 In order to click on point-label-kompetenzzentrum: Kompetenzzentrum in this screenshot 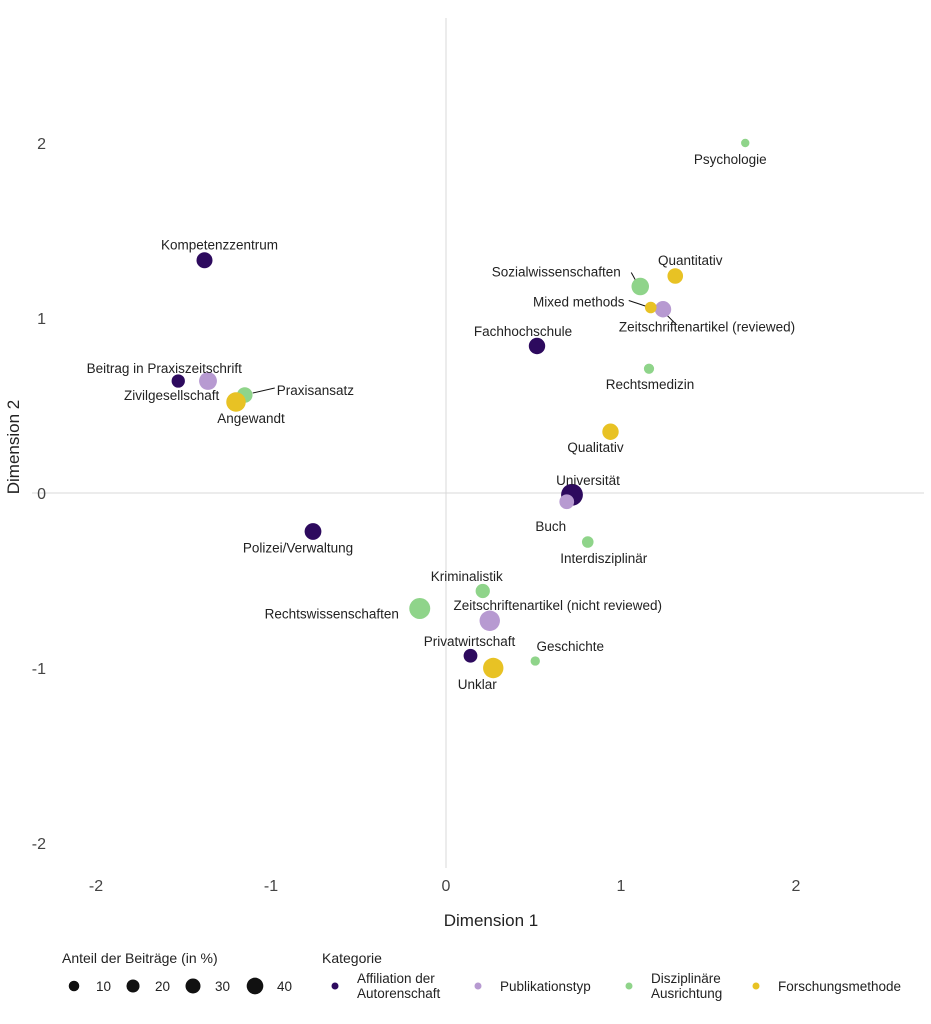, I will do `click(219, 244)`.